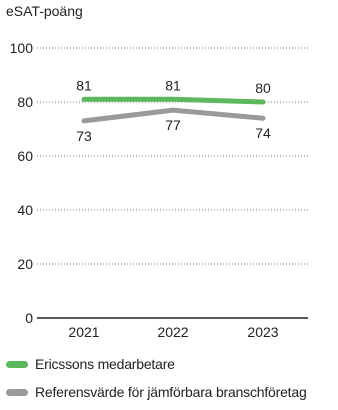 Image resolution: width=338 pixels, height=410 pixels. What do you see at coordinates (25, 264) in the screenshot?
I see `y-tick-label: 20` at bounding box center [25, 264].